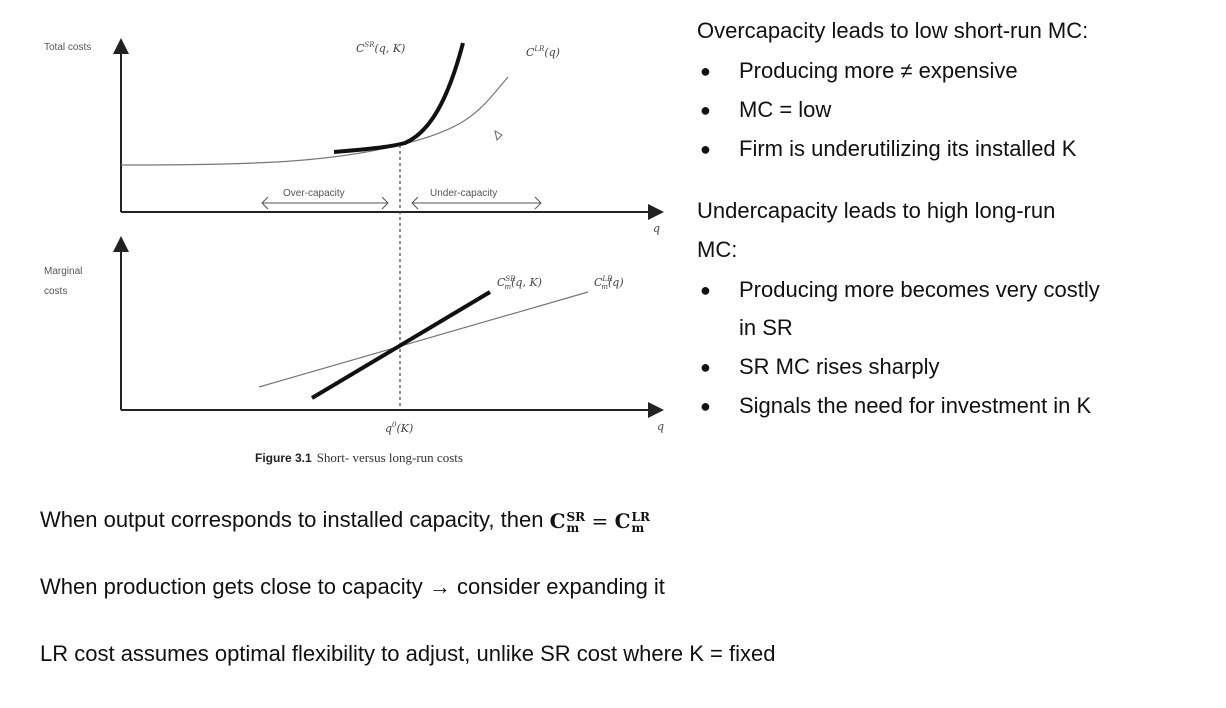  Describe the element at coordinates (63, 271) in the screenshot. I see `bottom-y-label-1: Marginal` at that location.